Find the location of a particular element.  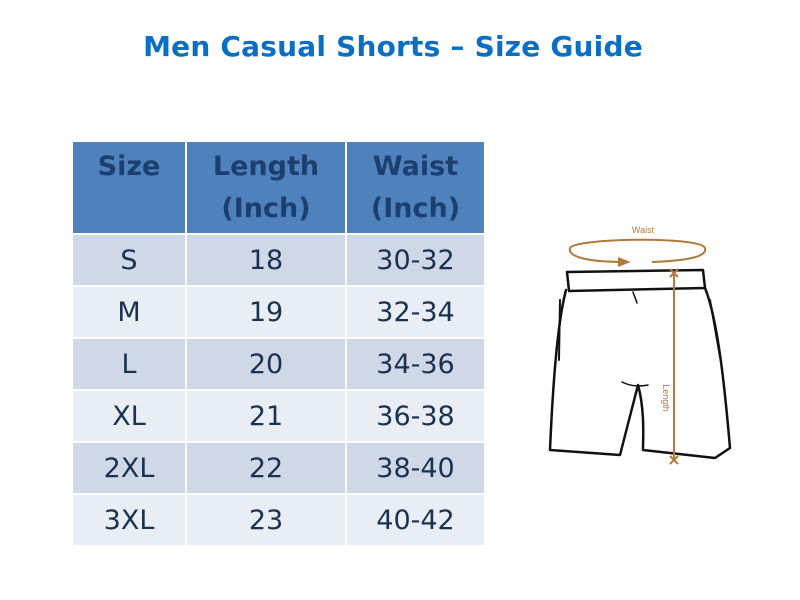

waist-label: Waist is located at coordinates (643, 230).